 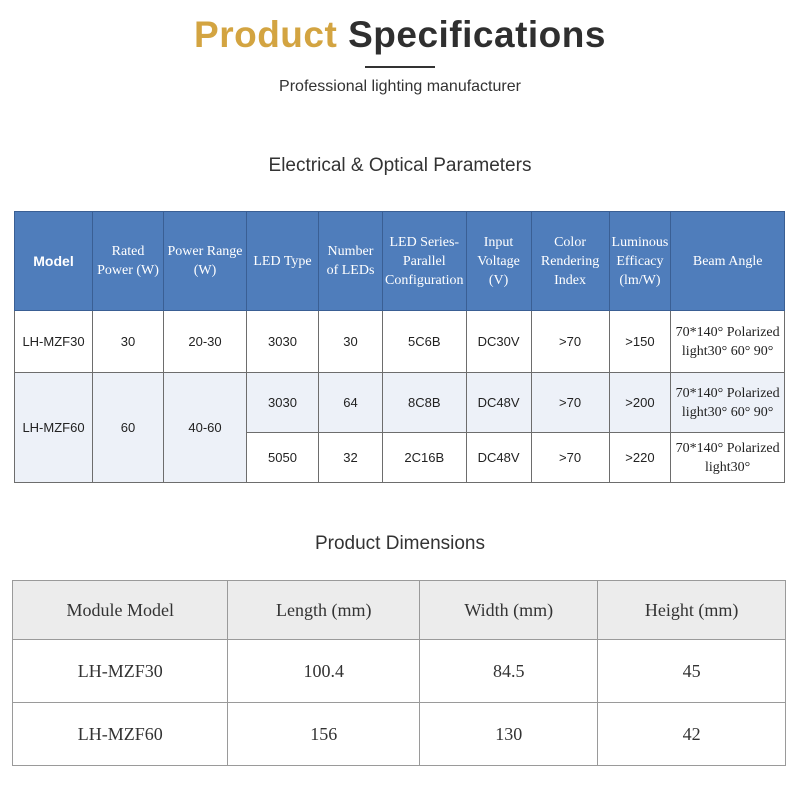 What do you see at coordinates (424, 341) in the screenshot?
I see `cell-config: 5C6B` at bounding box center [424, 341].